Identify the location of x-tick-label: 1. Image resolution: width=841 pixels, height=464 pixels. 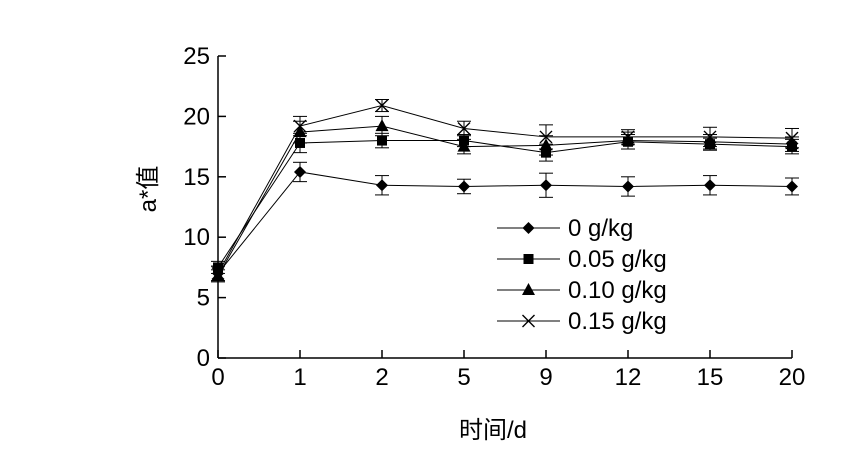
(299, 377).